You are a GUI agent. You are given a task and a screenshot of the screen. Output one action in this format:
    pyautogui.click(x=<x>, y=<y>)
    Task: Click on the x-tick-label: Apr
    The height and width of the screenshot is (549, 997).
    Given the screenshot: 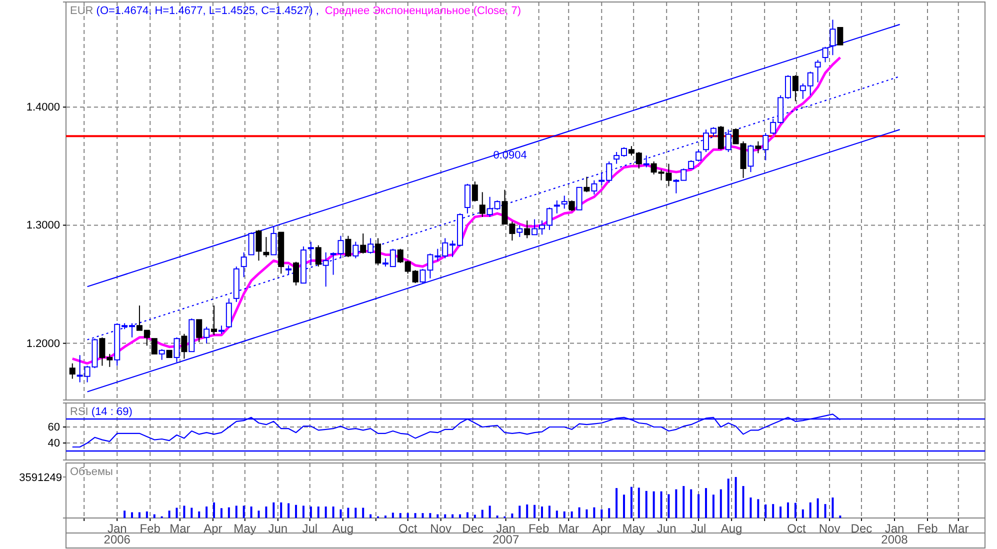 What is the action you would take?
    pyautogui.click(x=213, y=529)
    